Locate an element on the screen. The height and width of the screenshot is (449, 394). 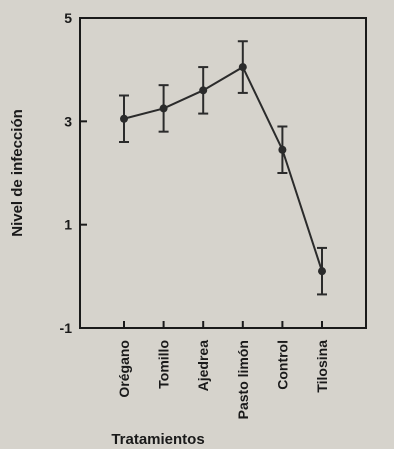
x-tick-label: Tilosina is located at coordinates (322, 366).